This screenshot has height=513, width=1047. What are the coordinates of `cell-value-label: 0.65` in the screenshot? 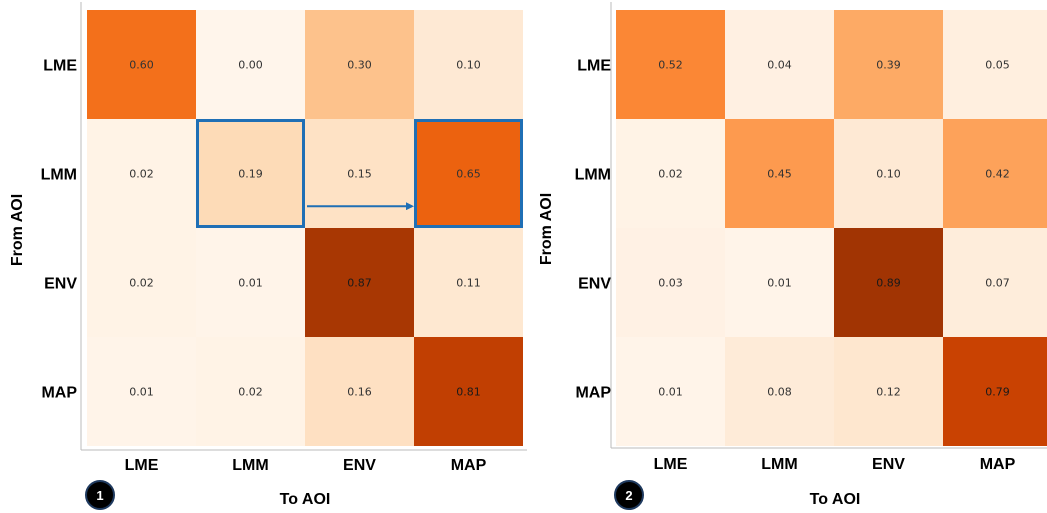 It's located at (468, 174).